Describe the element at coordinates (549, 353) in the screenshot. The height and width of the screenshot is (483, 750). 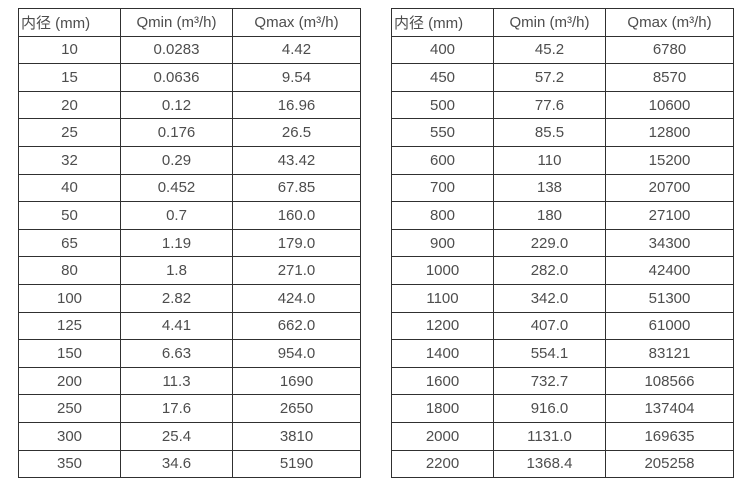
I see `cell-qmin: 554.1` at that location.